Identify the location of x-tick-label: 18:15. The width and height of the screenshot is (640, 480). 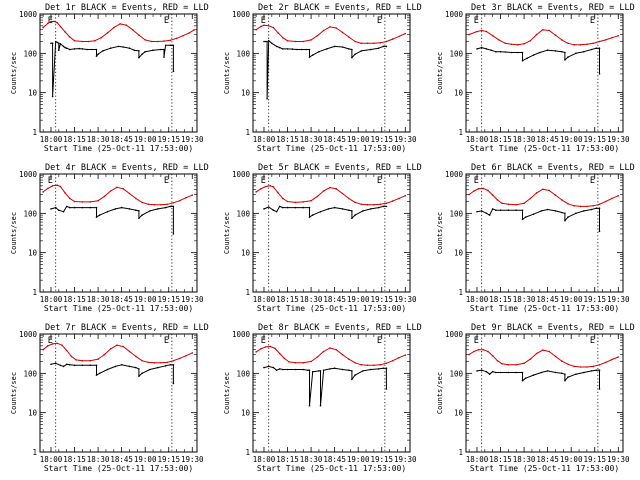
(74, 459).